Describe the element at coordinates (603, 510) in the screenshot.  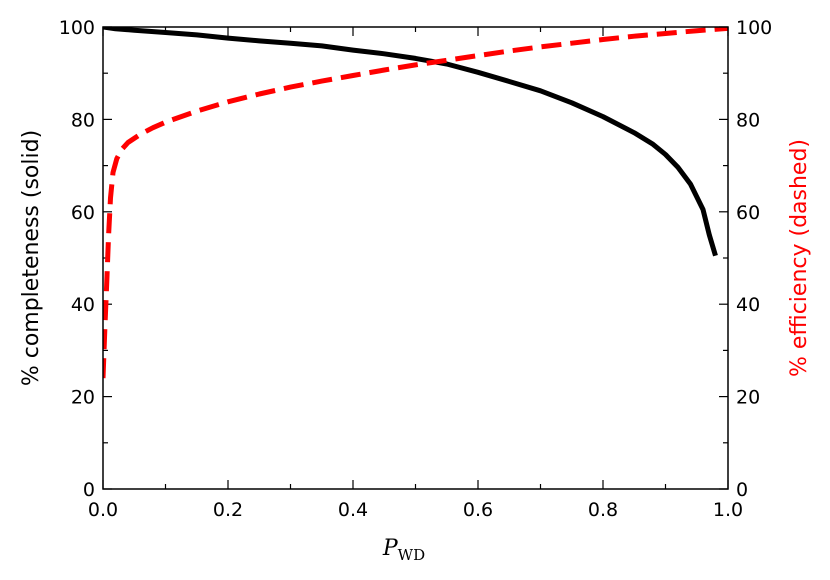
I see `x-tick-label: 0.8` at that location.